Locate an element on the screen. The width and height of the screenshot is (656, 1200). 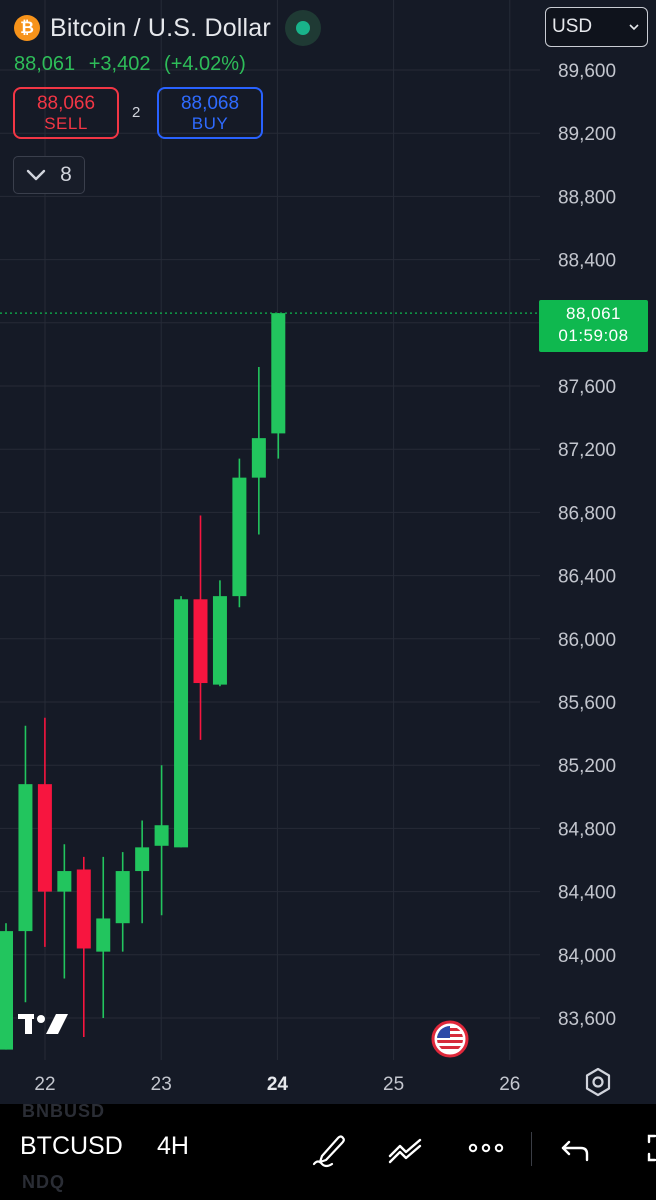
y-tick-label: 84,000 is located at coordinates (587, 956).